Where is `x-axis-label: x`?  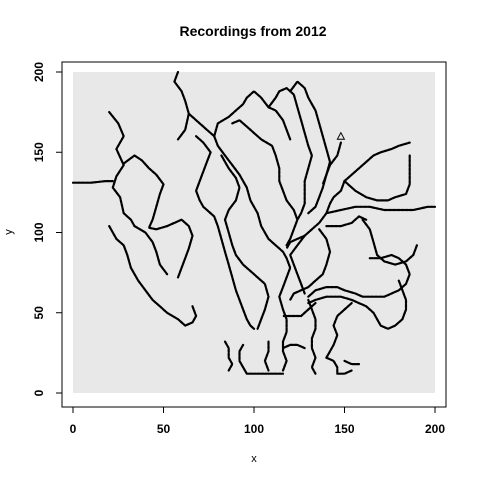 x-axis-label: x is located at coordinates (254, 459).